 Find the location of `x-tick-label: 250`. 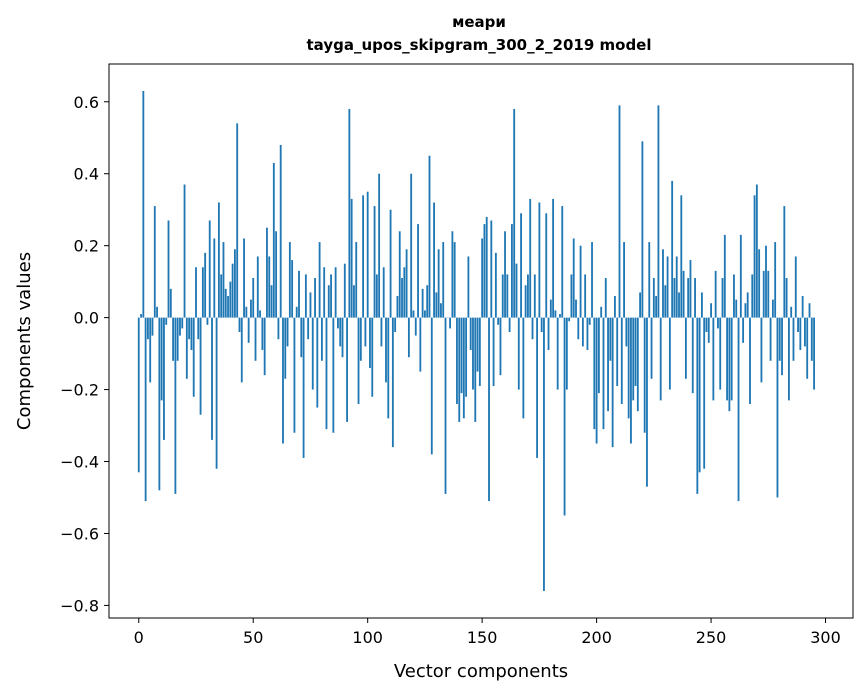

x-tick-label: 250 is located at coordinates (711, 637).